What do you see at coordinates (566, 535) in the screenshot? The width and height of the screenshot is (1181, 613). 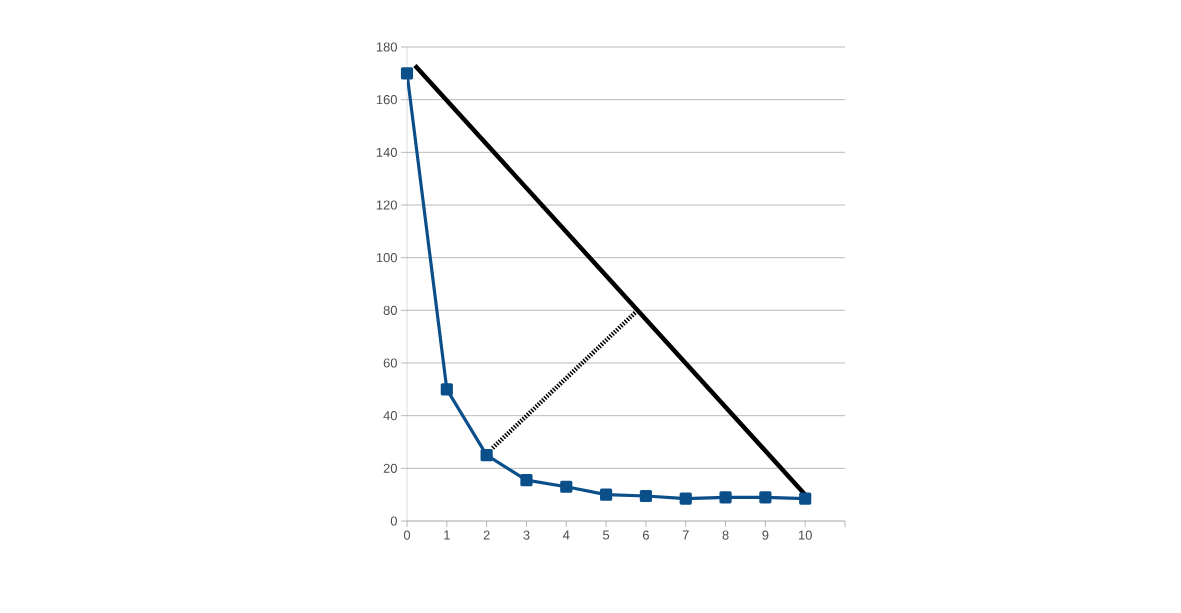 I see `x-tick-label: 4` at bounding box center [566, 535].